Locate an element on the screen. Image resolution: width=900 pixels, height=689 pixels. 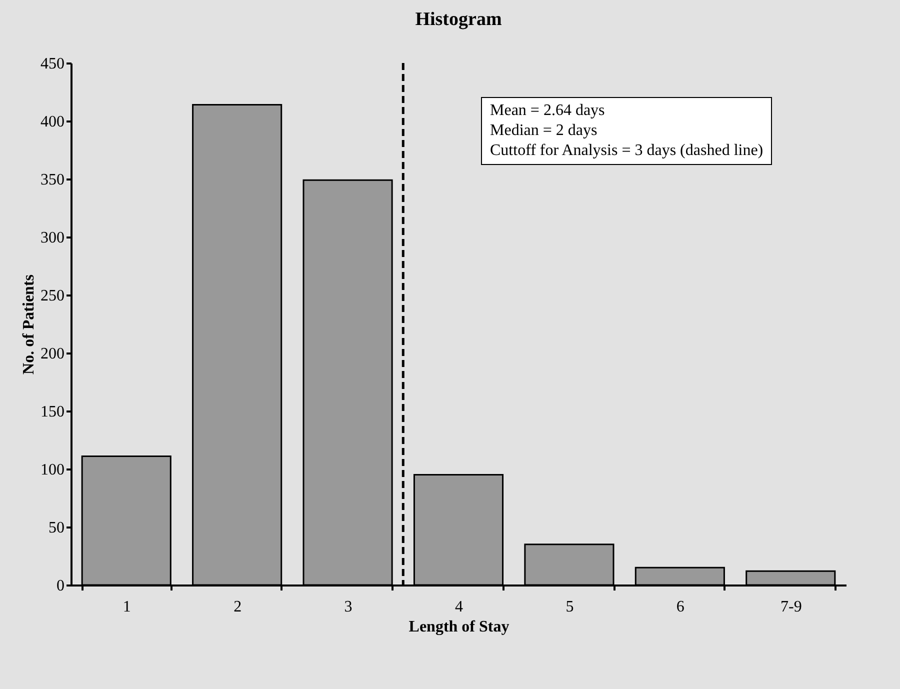
x-tick-label: 1 is located at coordinates (126, 607).